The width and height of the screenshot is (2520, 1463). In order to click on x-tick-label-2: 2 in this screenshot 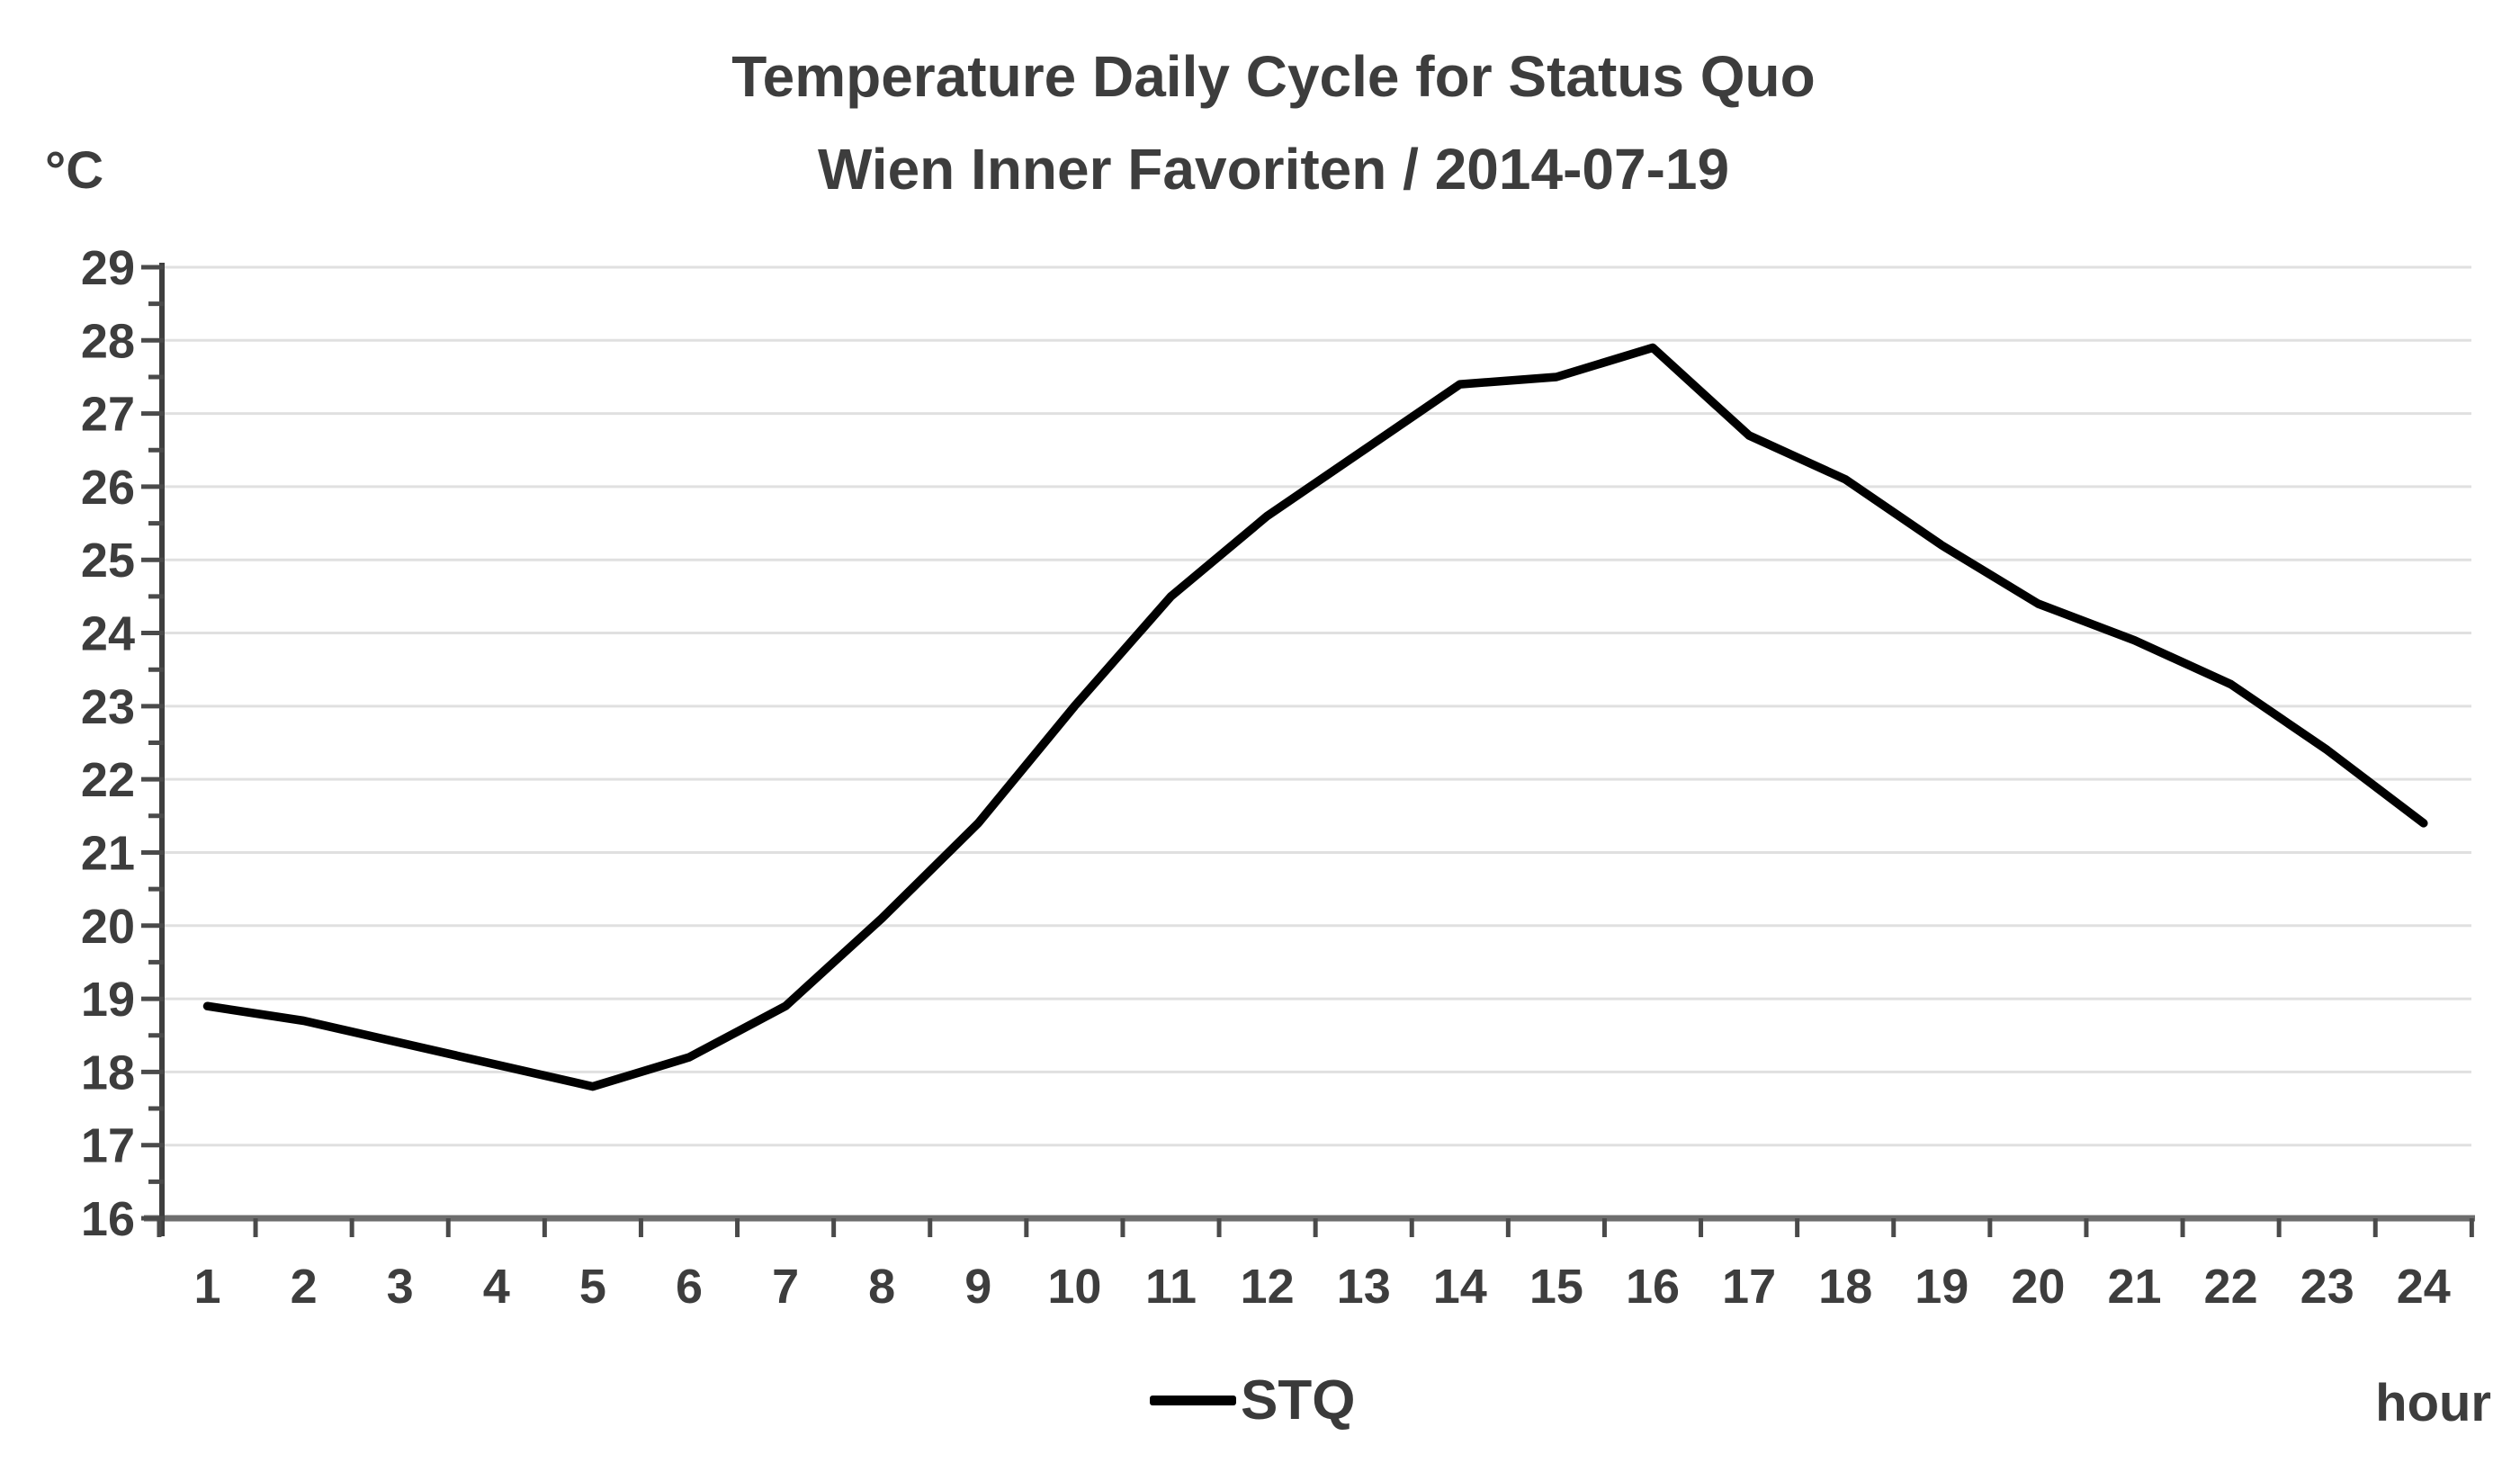, I will do `click(305, 1287)`.